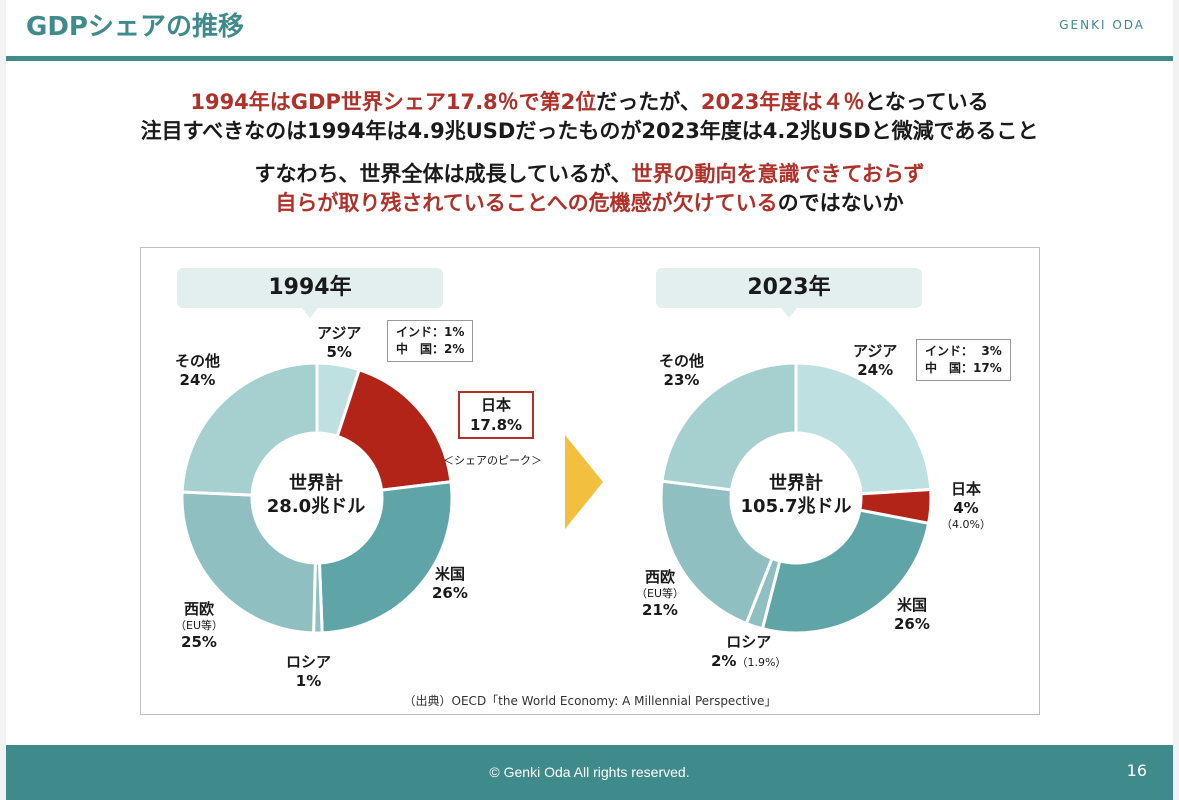 The width and height of the screenshot is (1179, 800). I want to click on japan-peak-note: ＜シェアのピーク＞, so click(492, 460).